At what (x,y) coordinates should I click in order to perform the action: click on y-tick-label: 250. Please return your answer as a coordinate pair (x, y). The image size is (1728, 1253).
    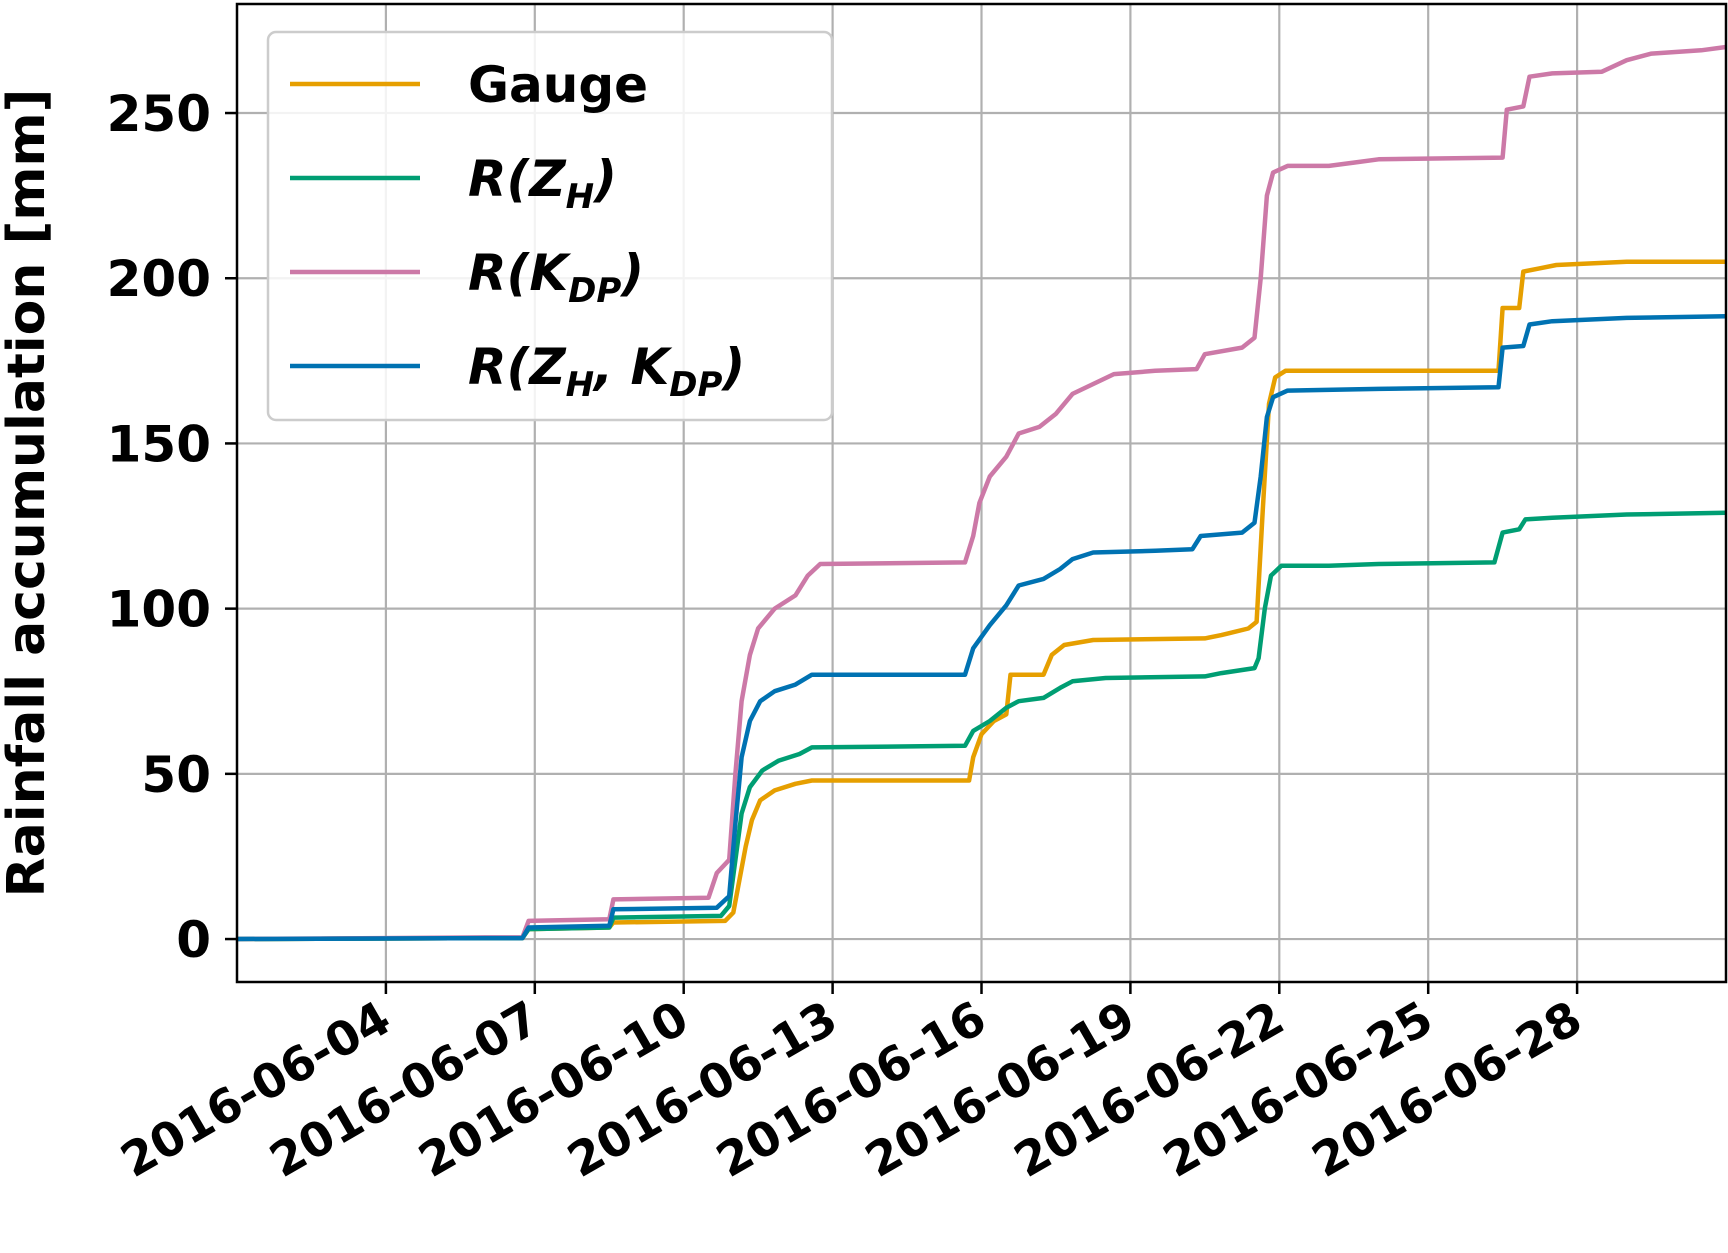
    Looking at the image, I should click on (159, 114).